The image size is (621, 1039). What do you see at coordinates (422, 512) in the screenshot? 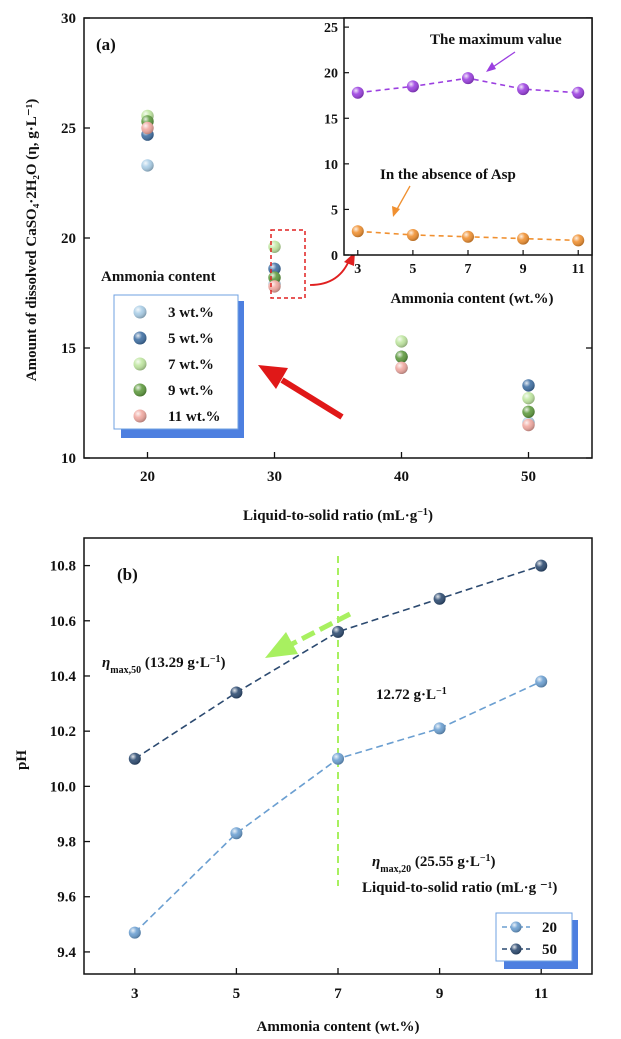
I see `panel-a-xlabel-sup: −1` at bounding box center [422, 512].